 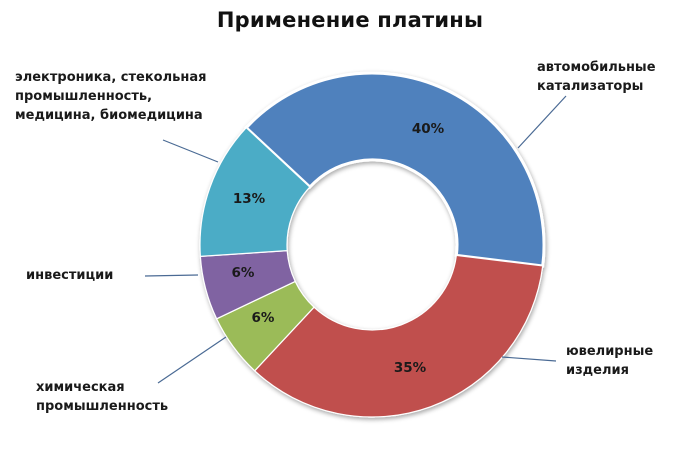 What do you see at coordinates (249, 199) in the screenshot?
I see `value-label-electro: 13%` at bounding box center [249, 199].